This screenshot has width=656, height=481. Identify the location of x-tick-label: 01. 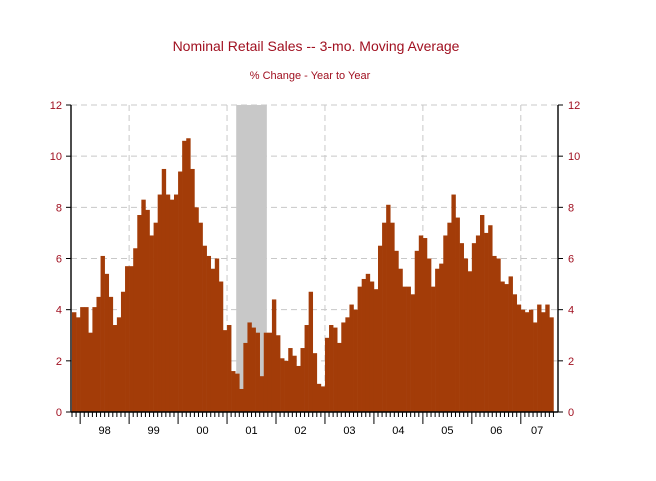
(251, 431).